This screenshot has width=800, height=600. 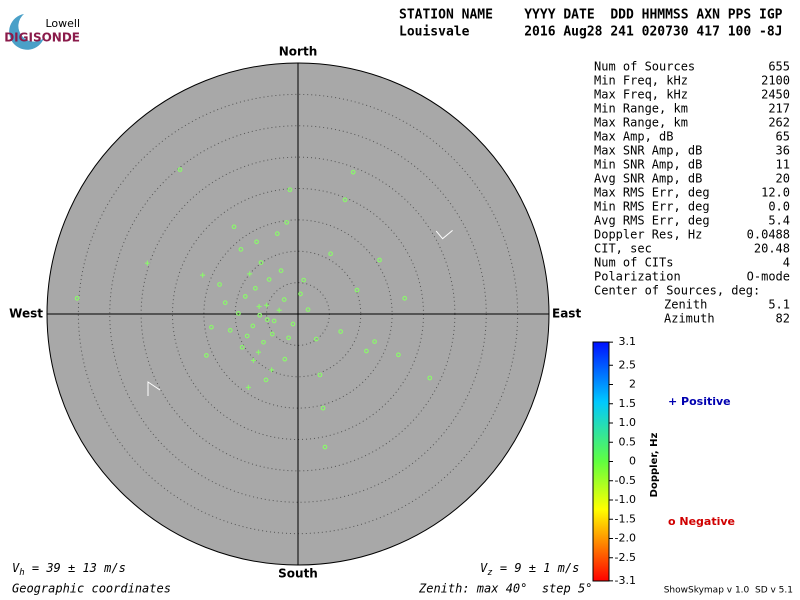 What do you see at coordinates (728, 591) in the screenshot?
I see `version: ShowSkymap v 1.0 SD v 5.1` at bounding box center [728, 591].